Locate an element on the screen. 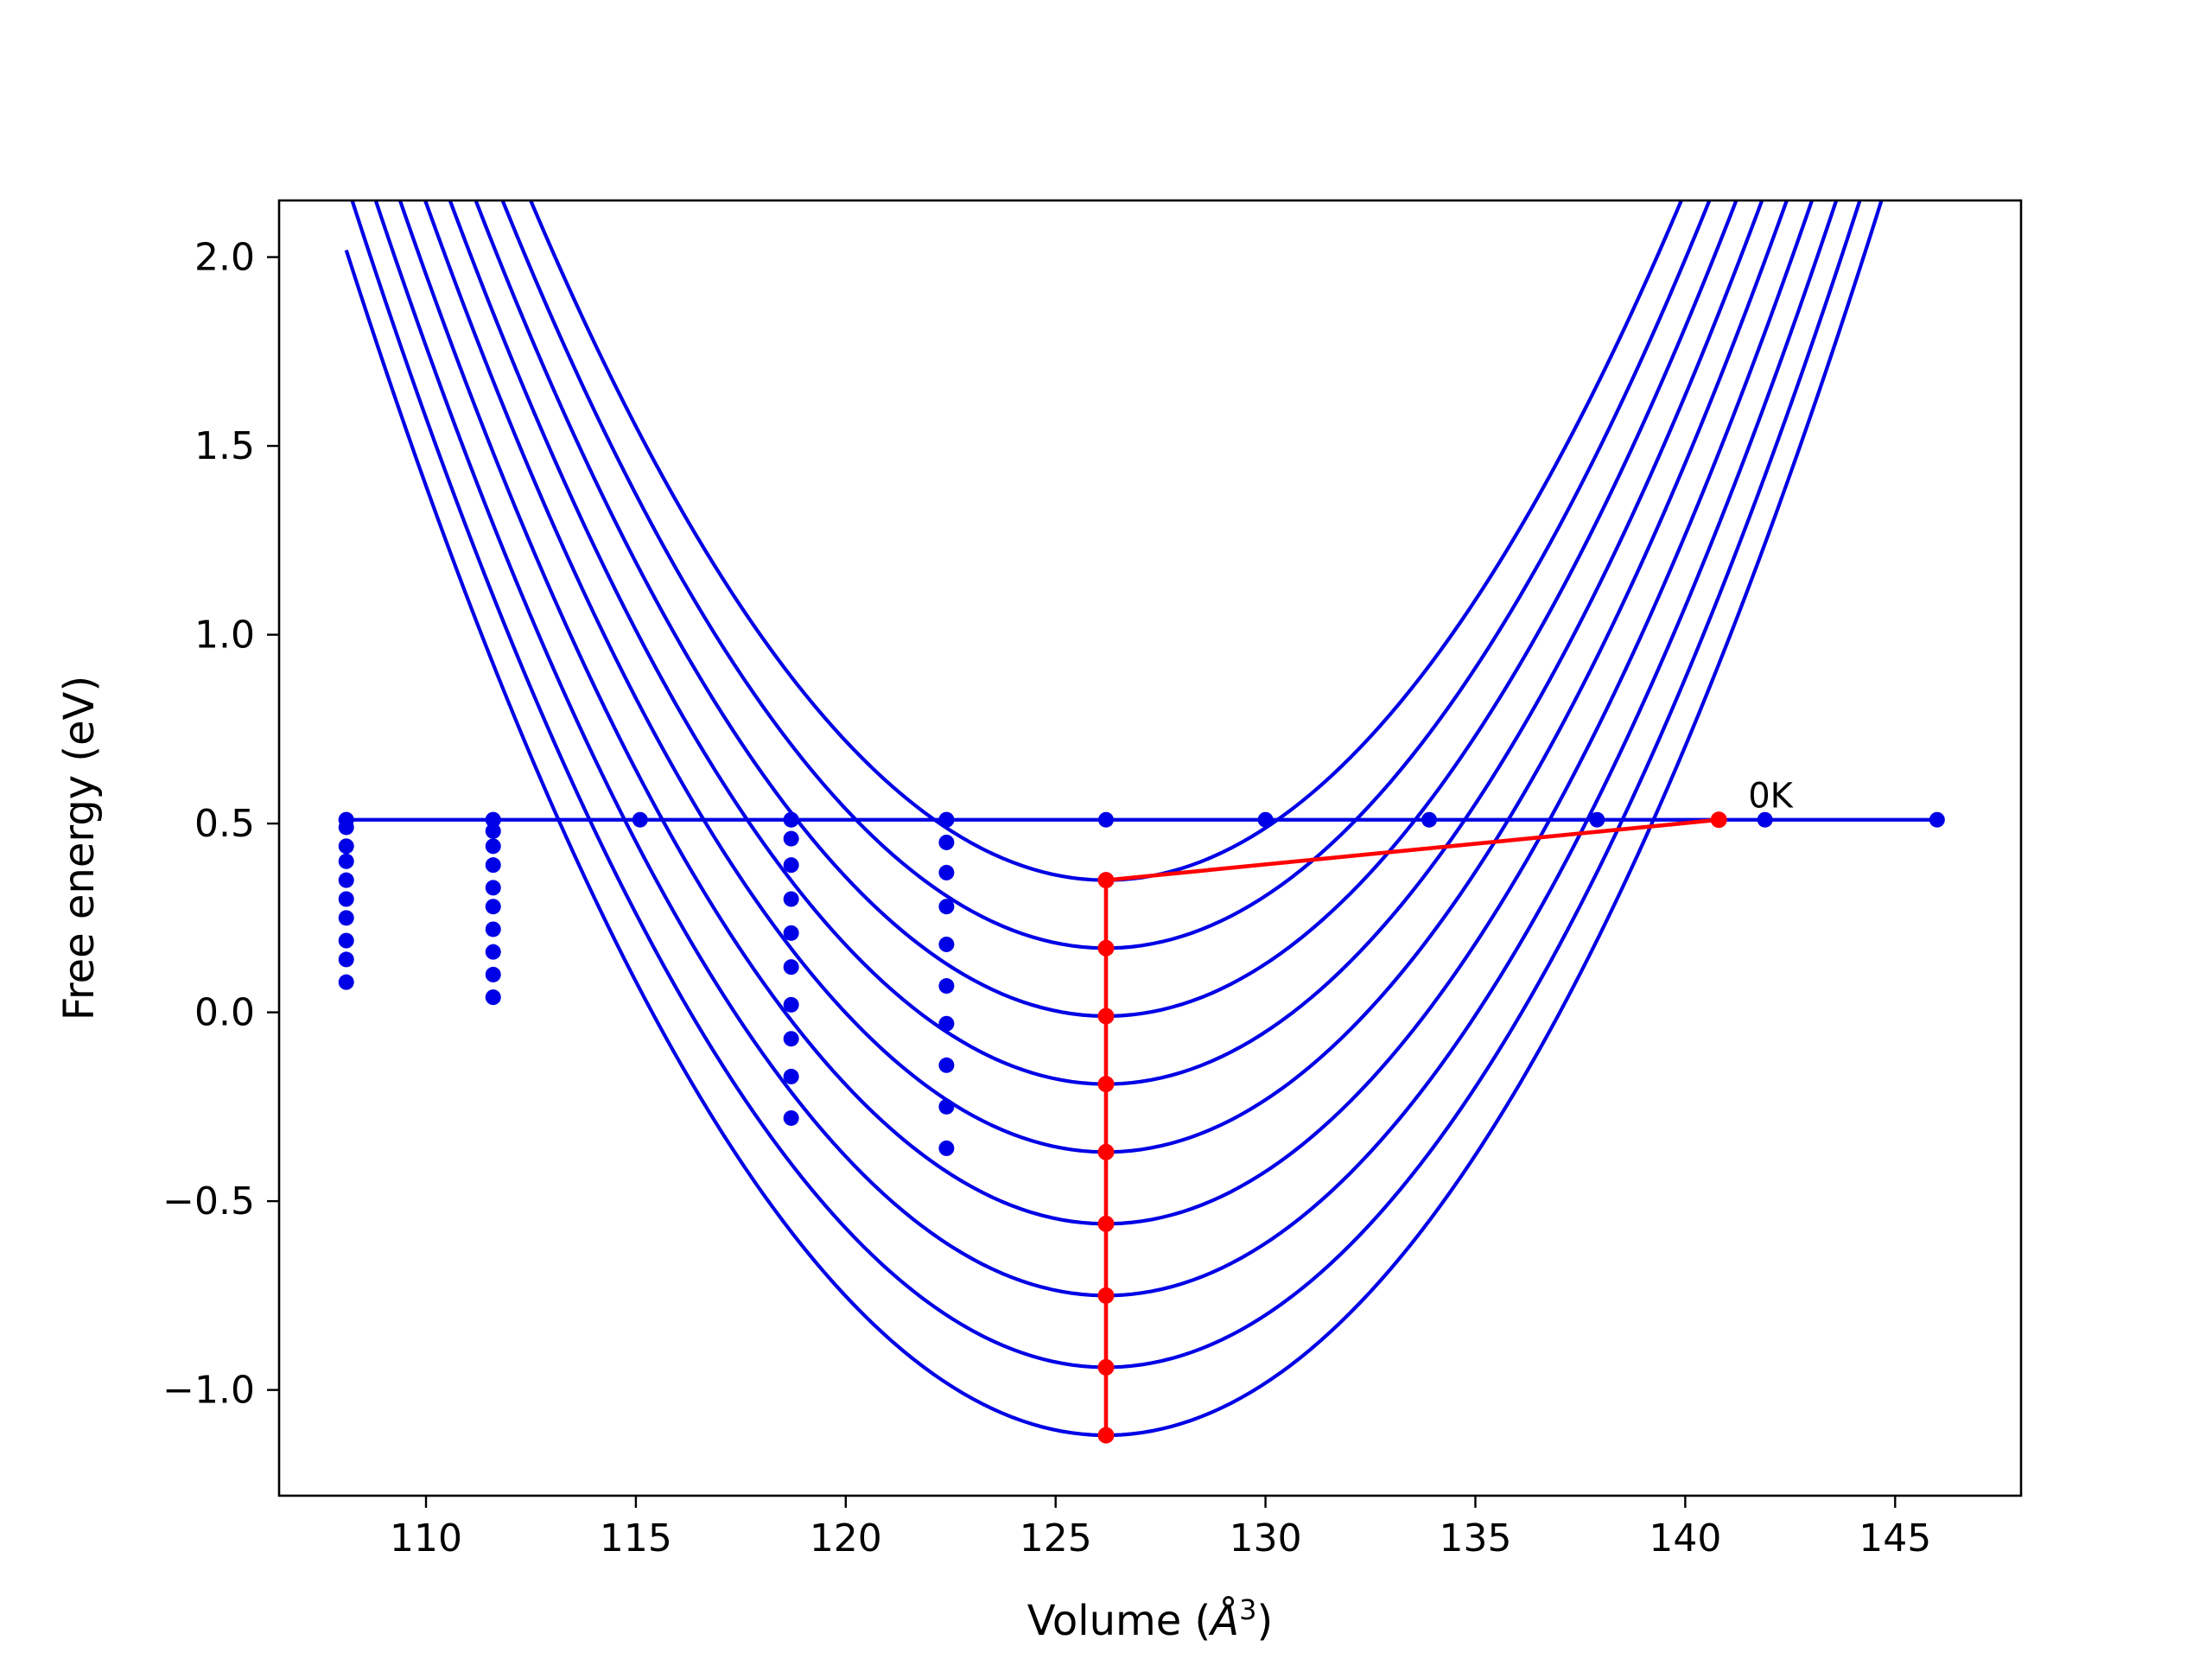 This screenshot has height=1659, width=2212. y-tick-label: 1.0 is located at coordinates (224, 635).